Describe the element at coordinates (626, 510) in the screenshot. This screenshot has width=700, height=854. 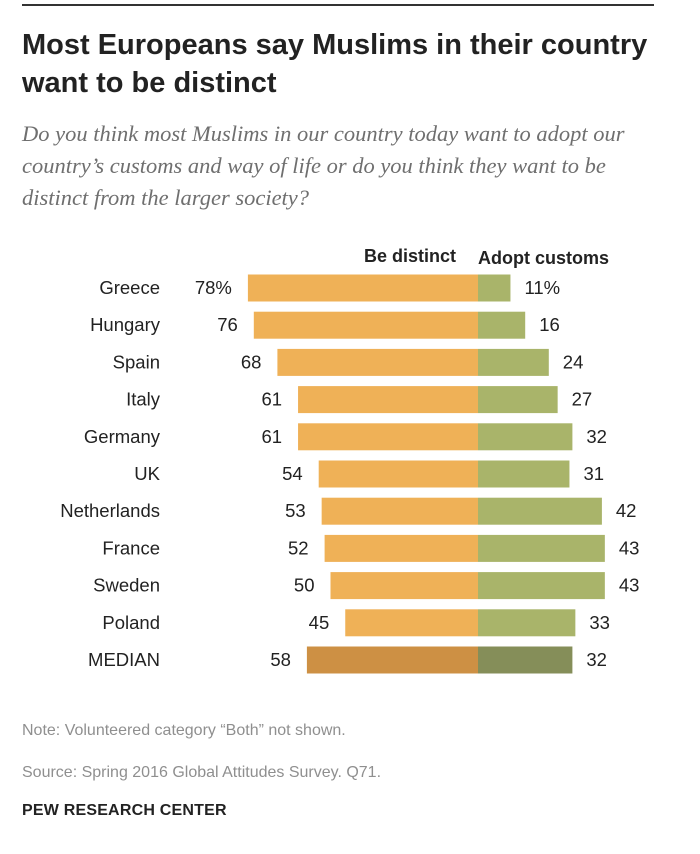
I see `value-label-adopt-customs: 42` at that location.